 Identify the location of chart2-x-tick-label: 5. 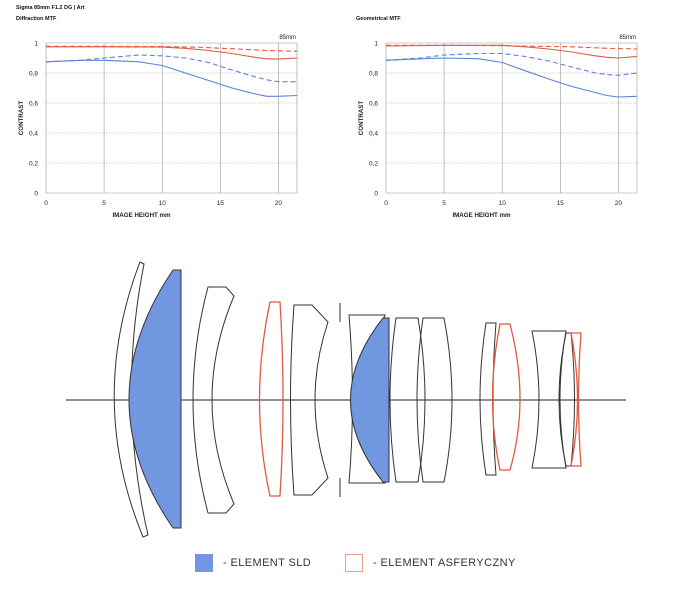
(444, 203).